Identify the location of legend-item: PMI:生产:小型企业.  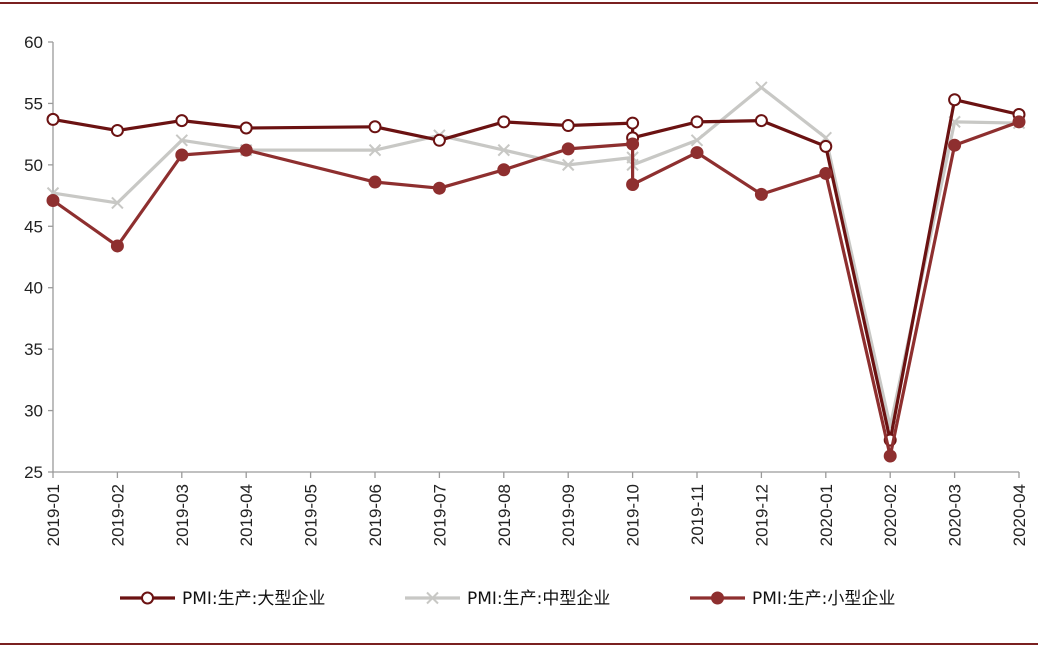
(792, 599).